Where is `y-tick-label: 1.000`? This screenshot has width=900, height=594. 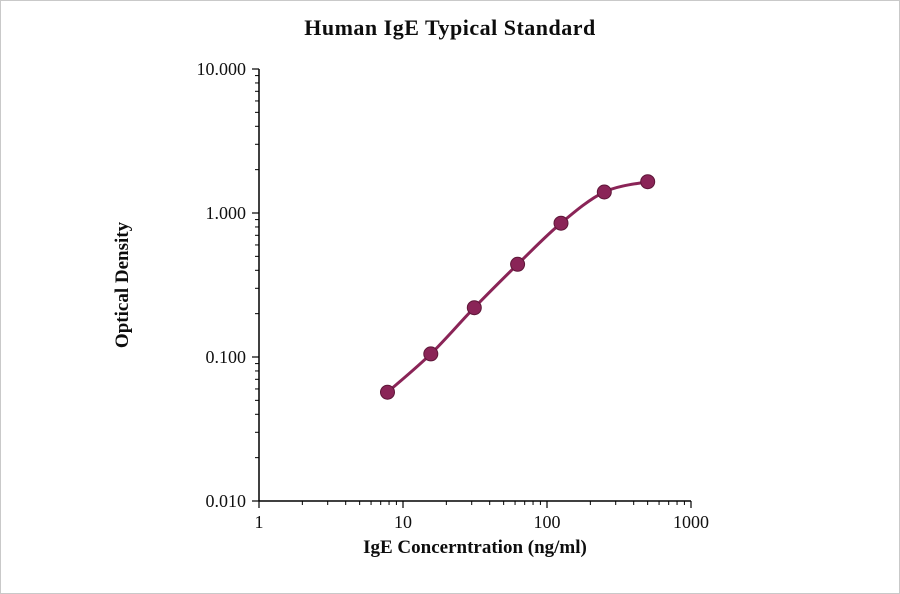 y-tick-label: 1.000 is located at coordinates (226, 213).